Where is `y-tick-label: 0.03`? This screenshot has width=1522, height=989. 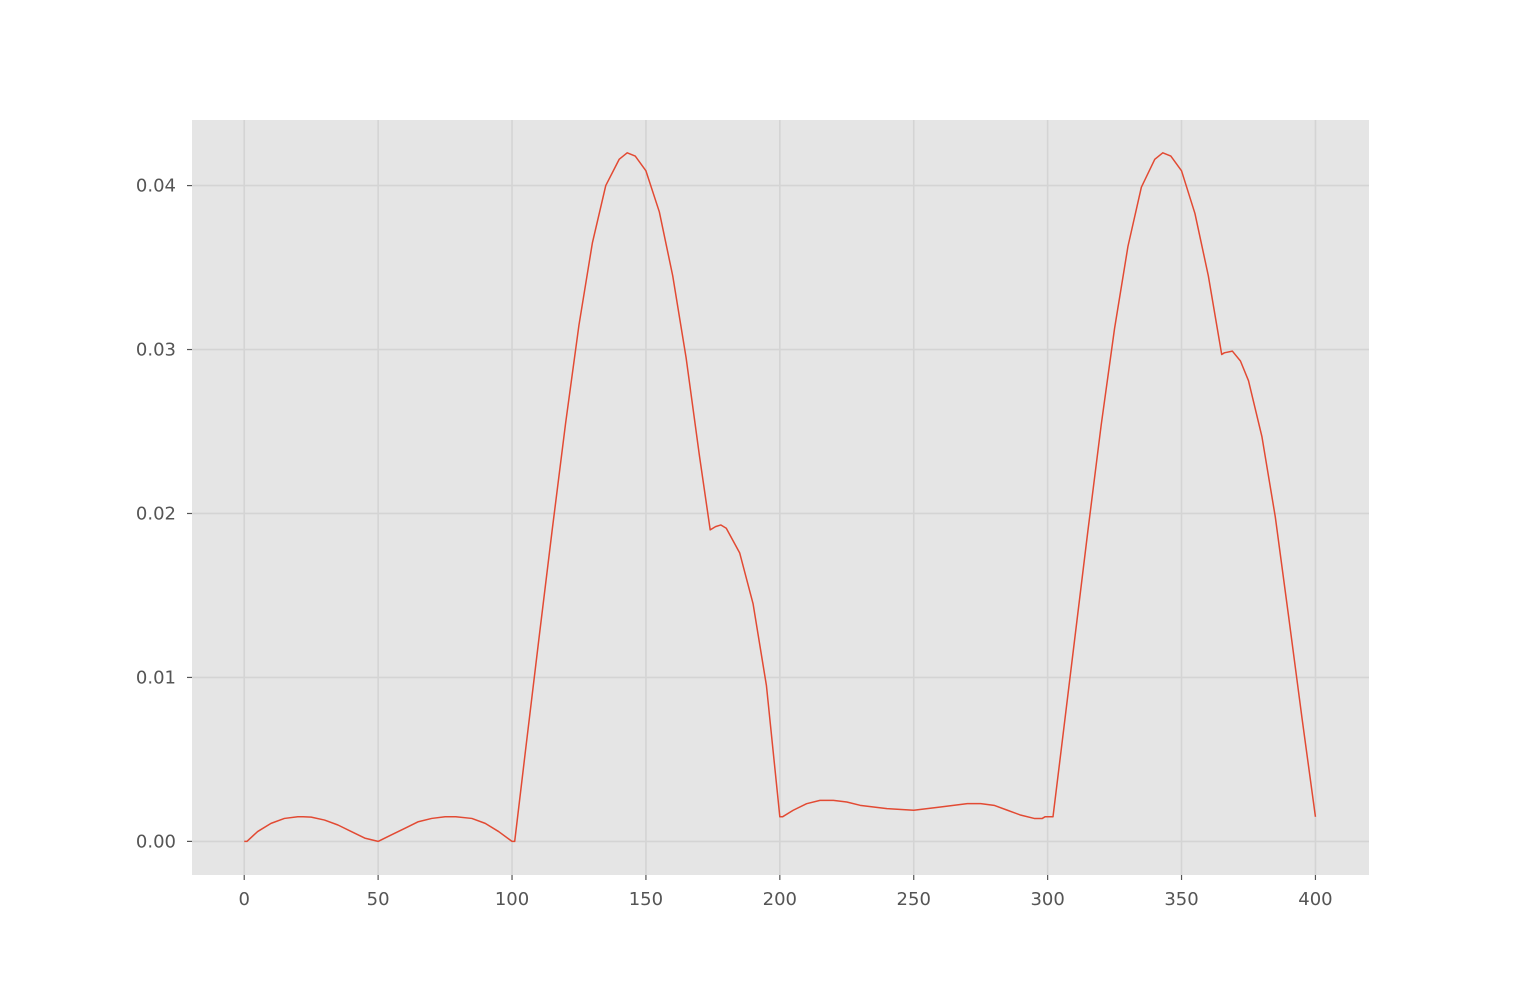 y-tick-label: 0.03 is located at coordinates (156, 350).